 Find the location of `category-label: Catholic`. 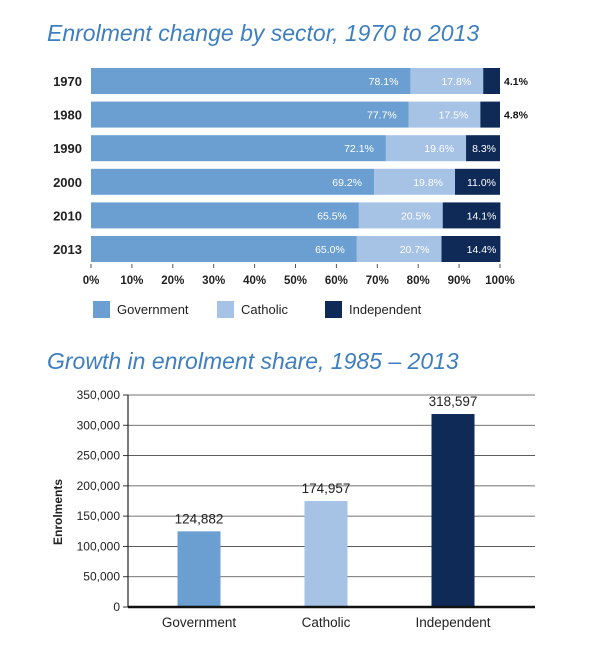

category-label: Catholic is located at coordinates (326, 622).